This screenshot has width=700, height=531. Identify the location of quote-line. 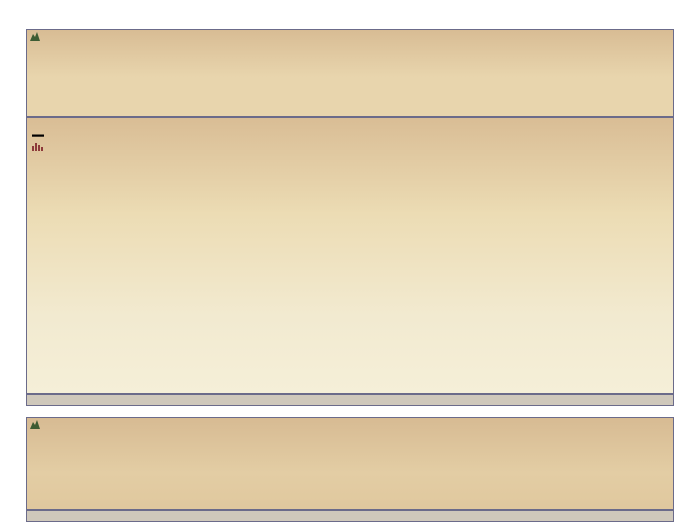
(95, 22).